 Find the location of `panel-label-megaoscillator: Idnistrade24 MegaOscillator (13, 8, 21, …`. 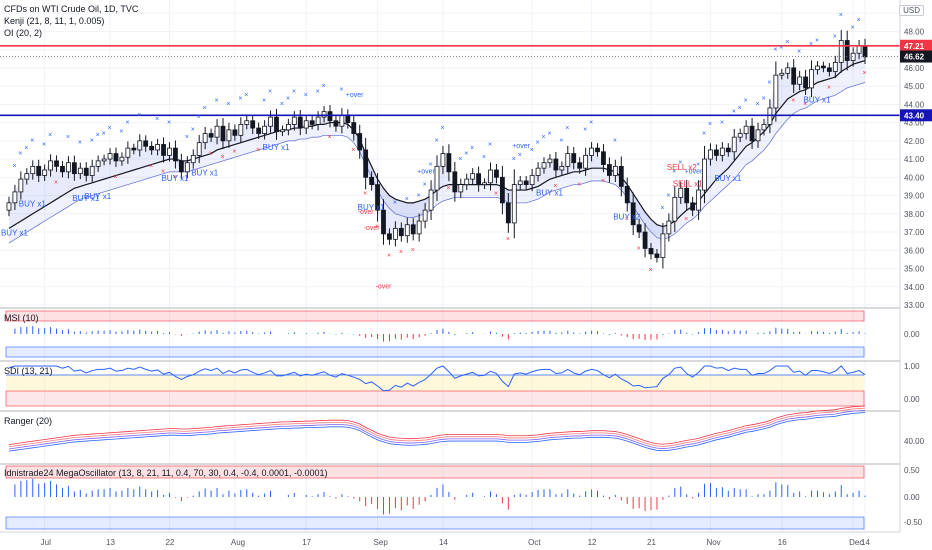

panel-label-megaoscillator: Idnistrade24 MegaOscillator (13, 8, 21, … is located at coordinates (166, 473).